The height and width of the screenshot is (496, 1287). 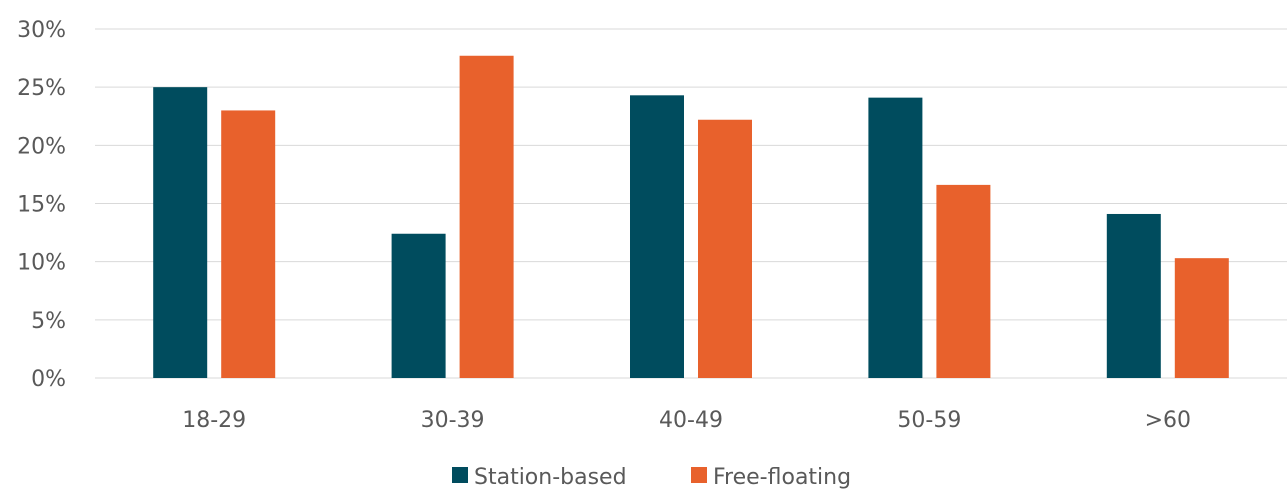 What do you see at coordinates (48, 321) in the screenshot?
I see `y-tick-label: 5%` at bounding box center [48, 321].